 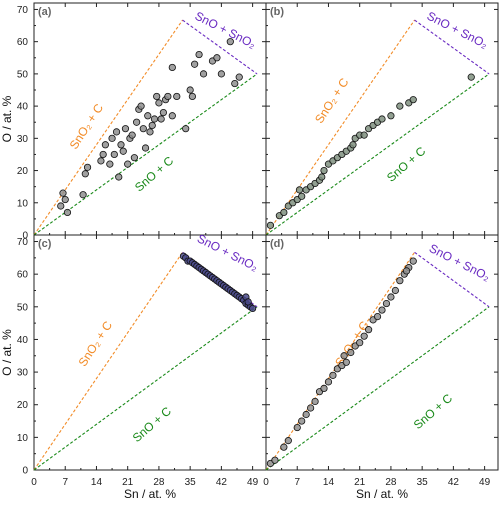 What do you see at coordinates (45, 12) in the screenshot?
I see `panel-letter: (a)` at bounding box center [45, 12].